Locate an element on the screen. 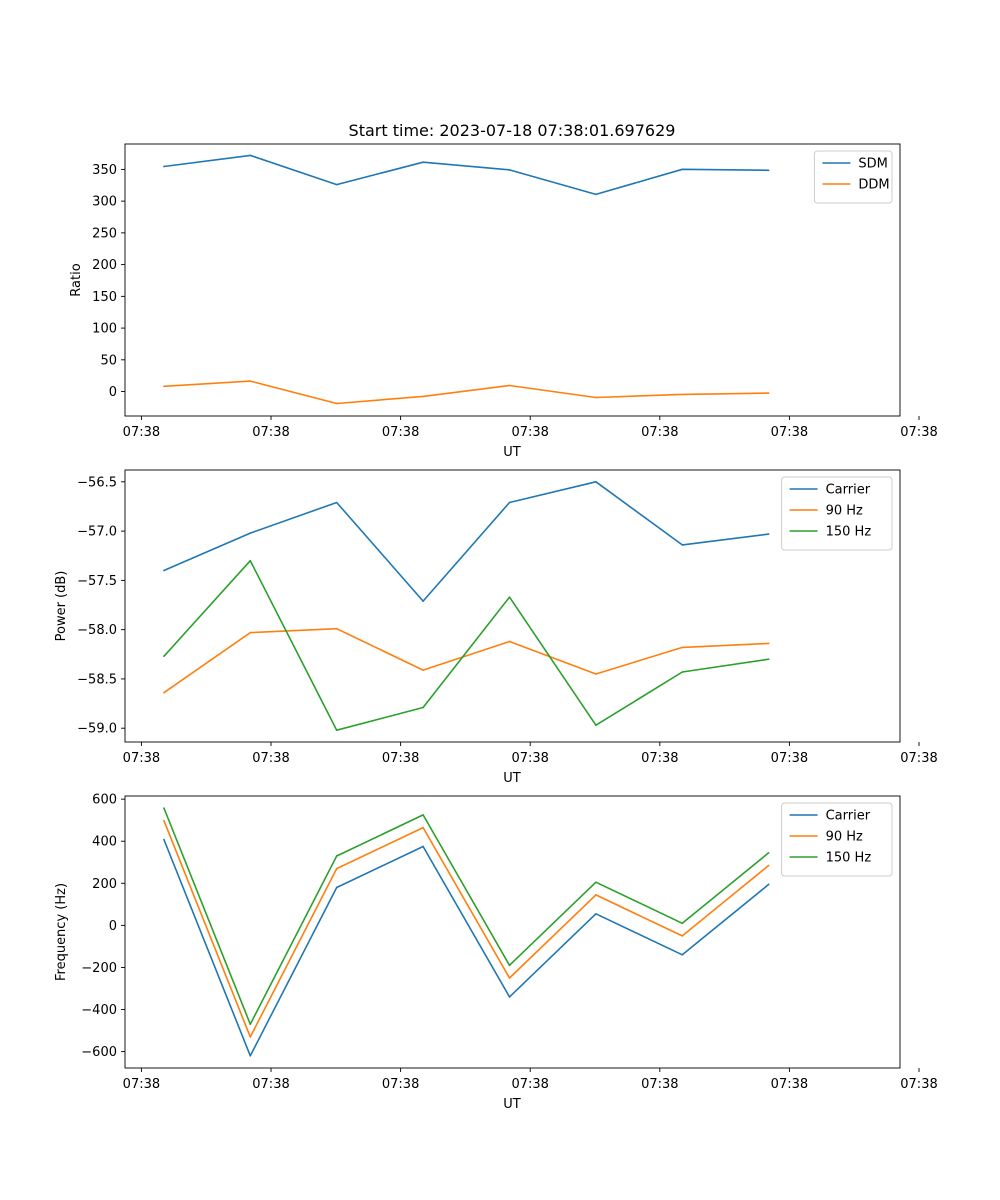 The image size is (1000, 1200). ratio-legend-label: DDM is located at coordinates (873, 185).